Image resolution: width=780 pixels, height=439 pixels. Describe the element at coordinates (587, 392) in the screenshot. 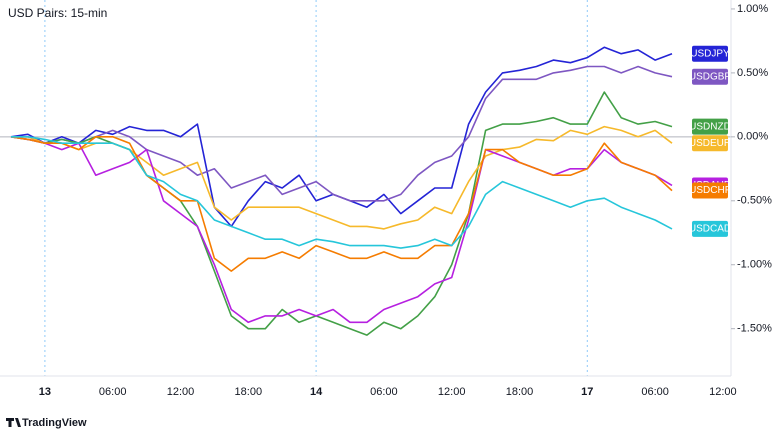

I see `x-tick-label: 17` at that location.